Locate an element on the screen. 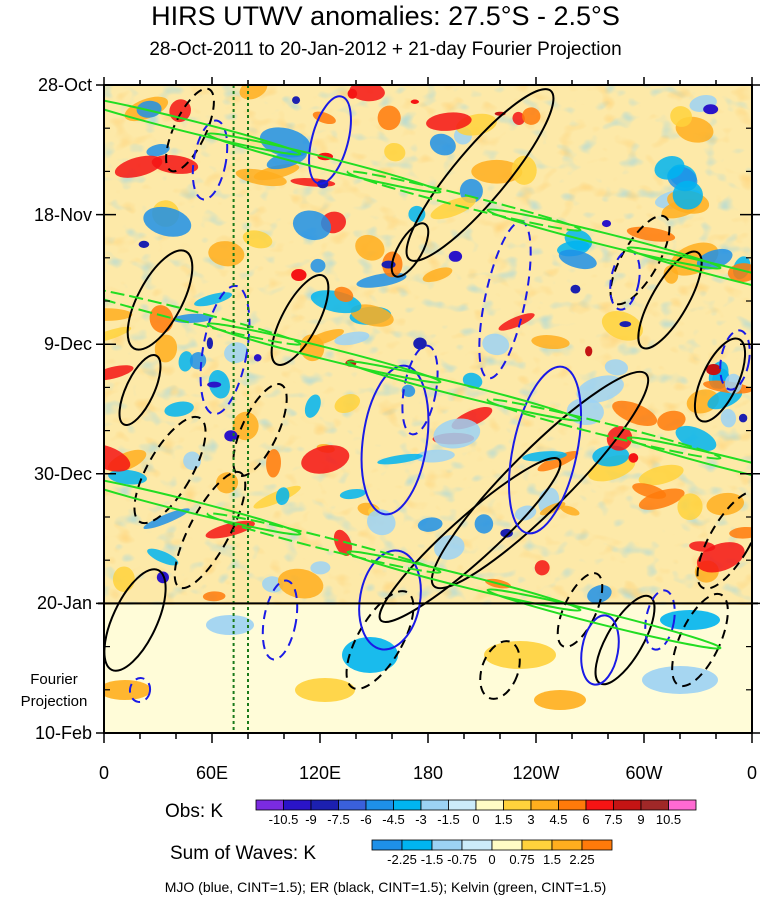  colorbar-tick-label: 3 is located at coordinates (531, 819).